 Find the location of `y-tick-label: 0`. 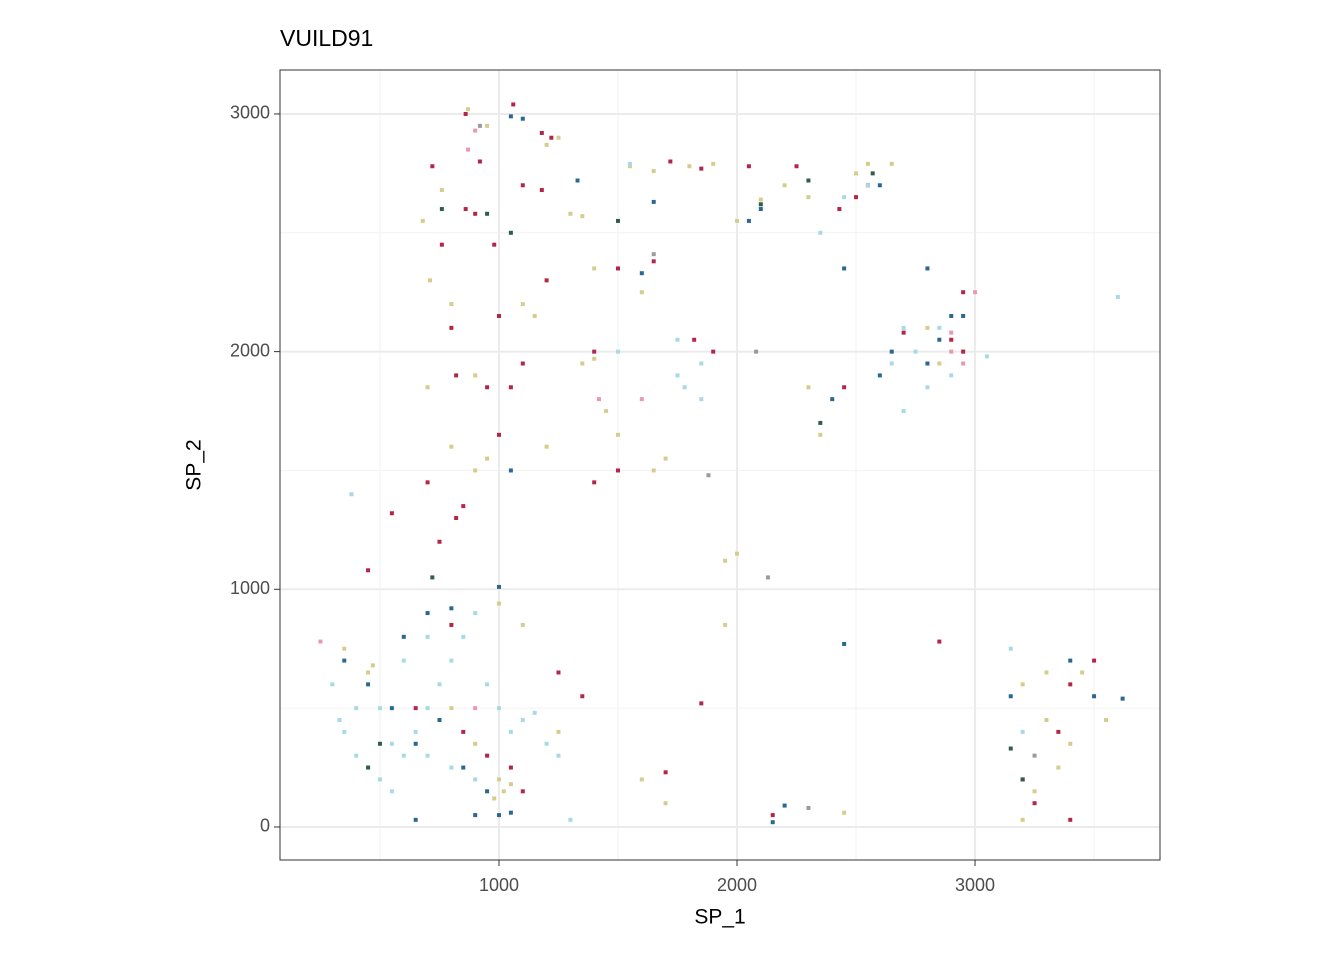

y-tick-label: 0 is located at coordinates (265, 826).